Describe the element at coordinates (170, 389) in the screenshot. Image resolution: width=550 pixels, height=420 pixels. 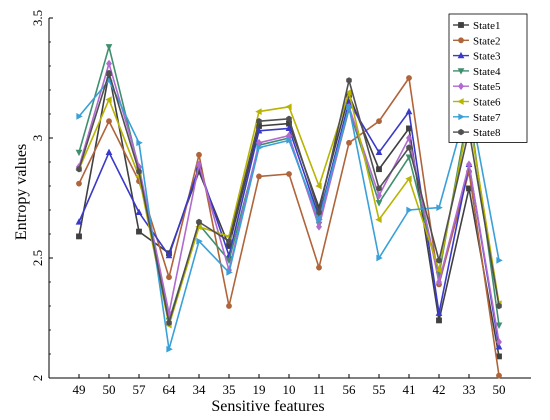
I see `x-tick-label: 64` at that location.